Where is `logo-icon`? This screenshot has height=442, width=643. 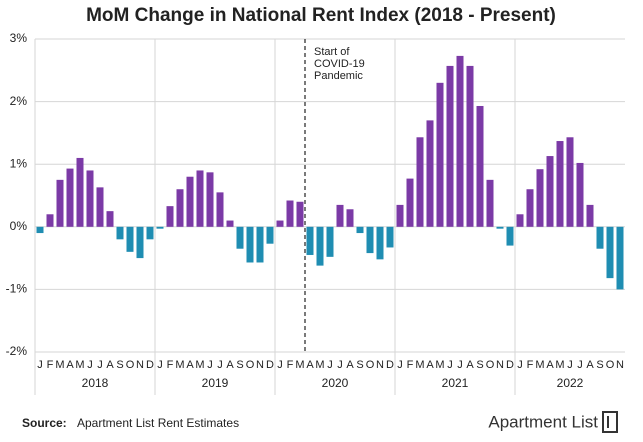 logo-icon is located at coordinates (610, 422).